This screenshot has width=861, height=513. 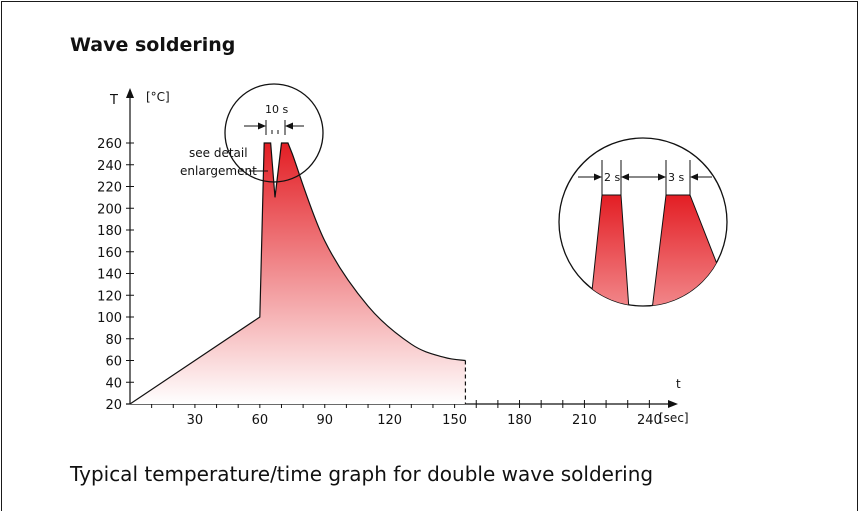 I want to click on y-tick-label: 200, so click(x=109, y=209).